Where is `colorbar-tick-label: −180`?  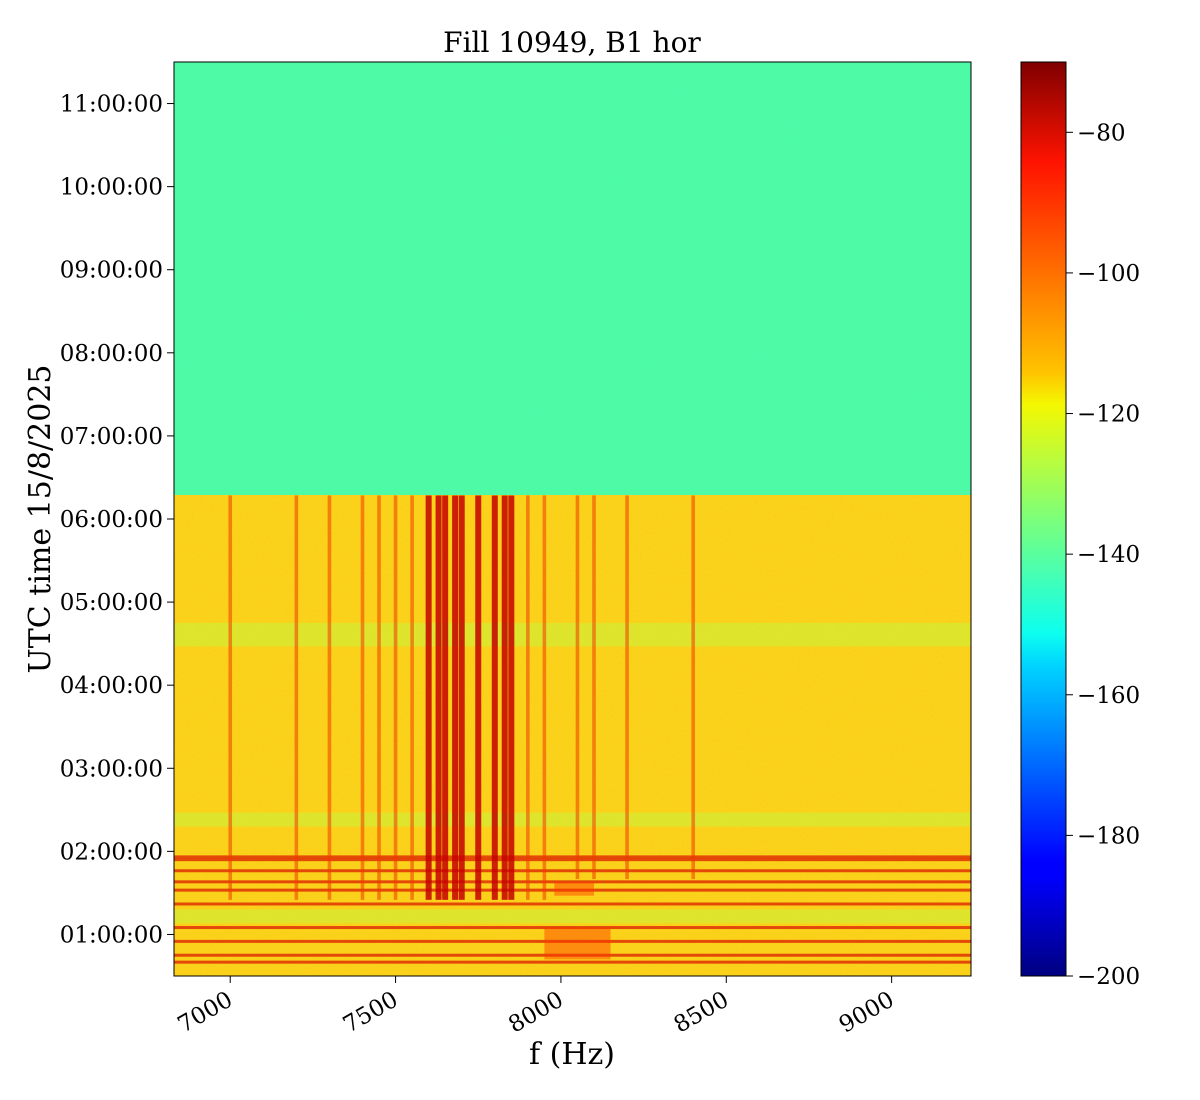
colorbar-tick-label: −180 is located at coordinates (1108, 836).